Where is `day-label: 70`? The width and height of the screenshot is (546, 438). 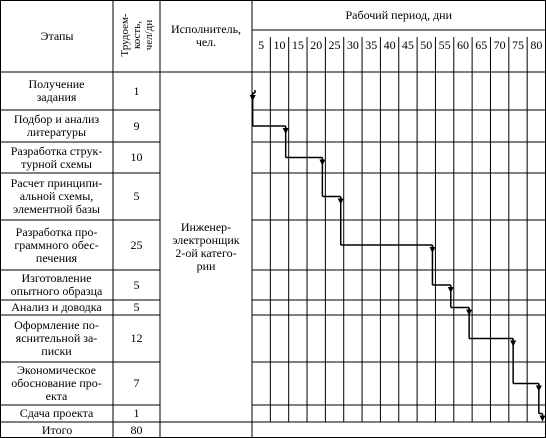 day-label: 70 is located at coordinates (499, 44).